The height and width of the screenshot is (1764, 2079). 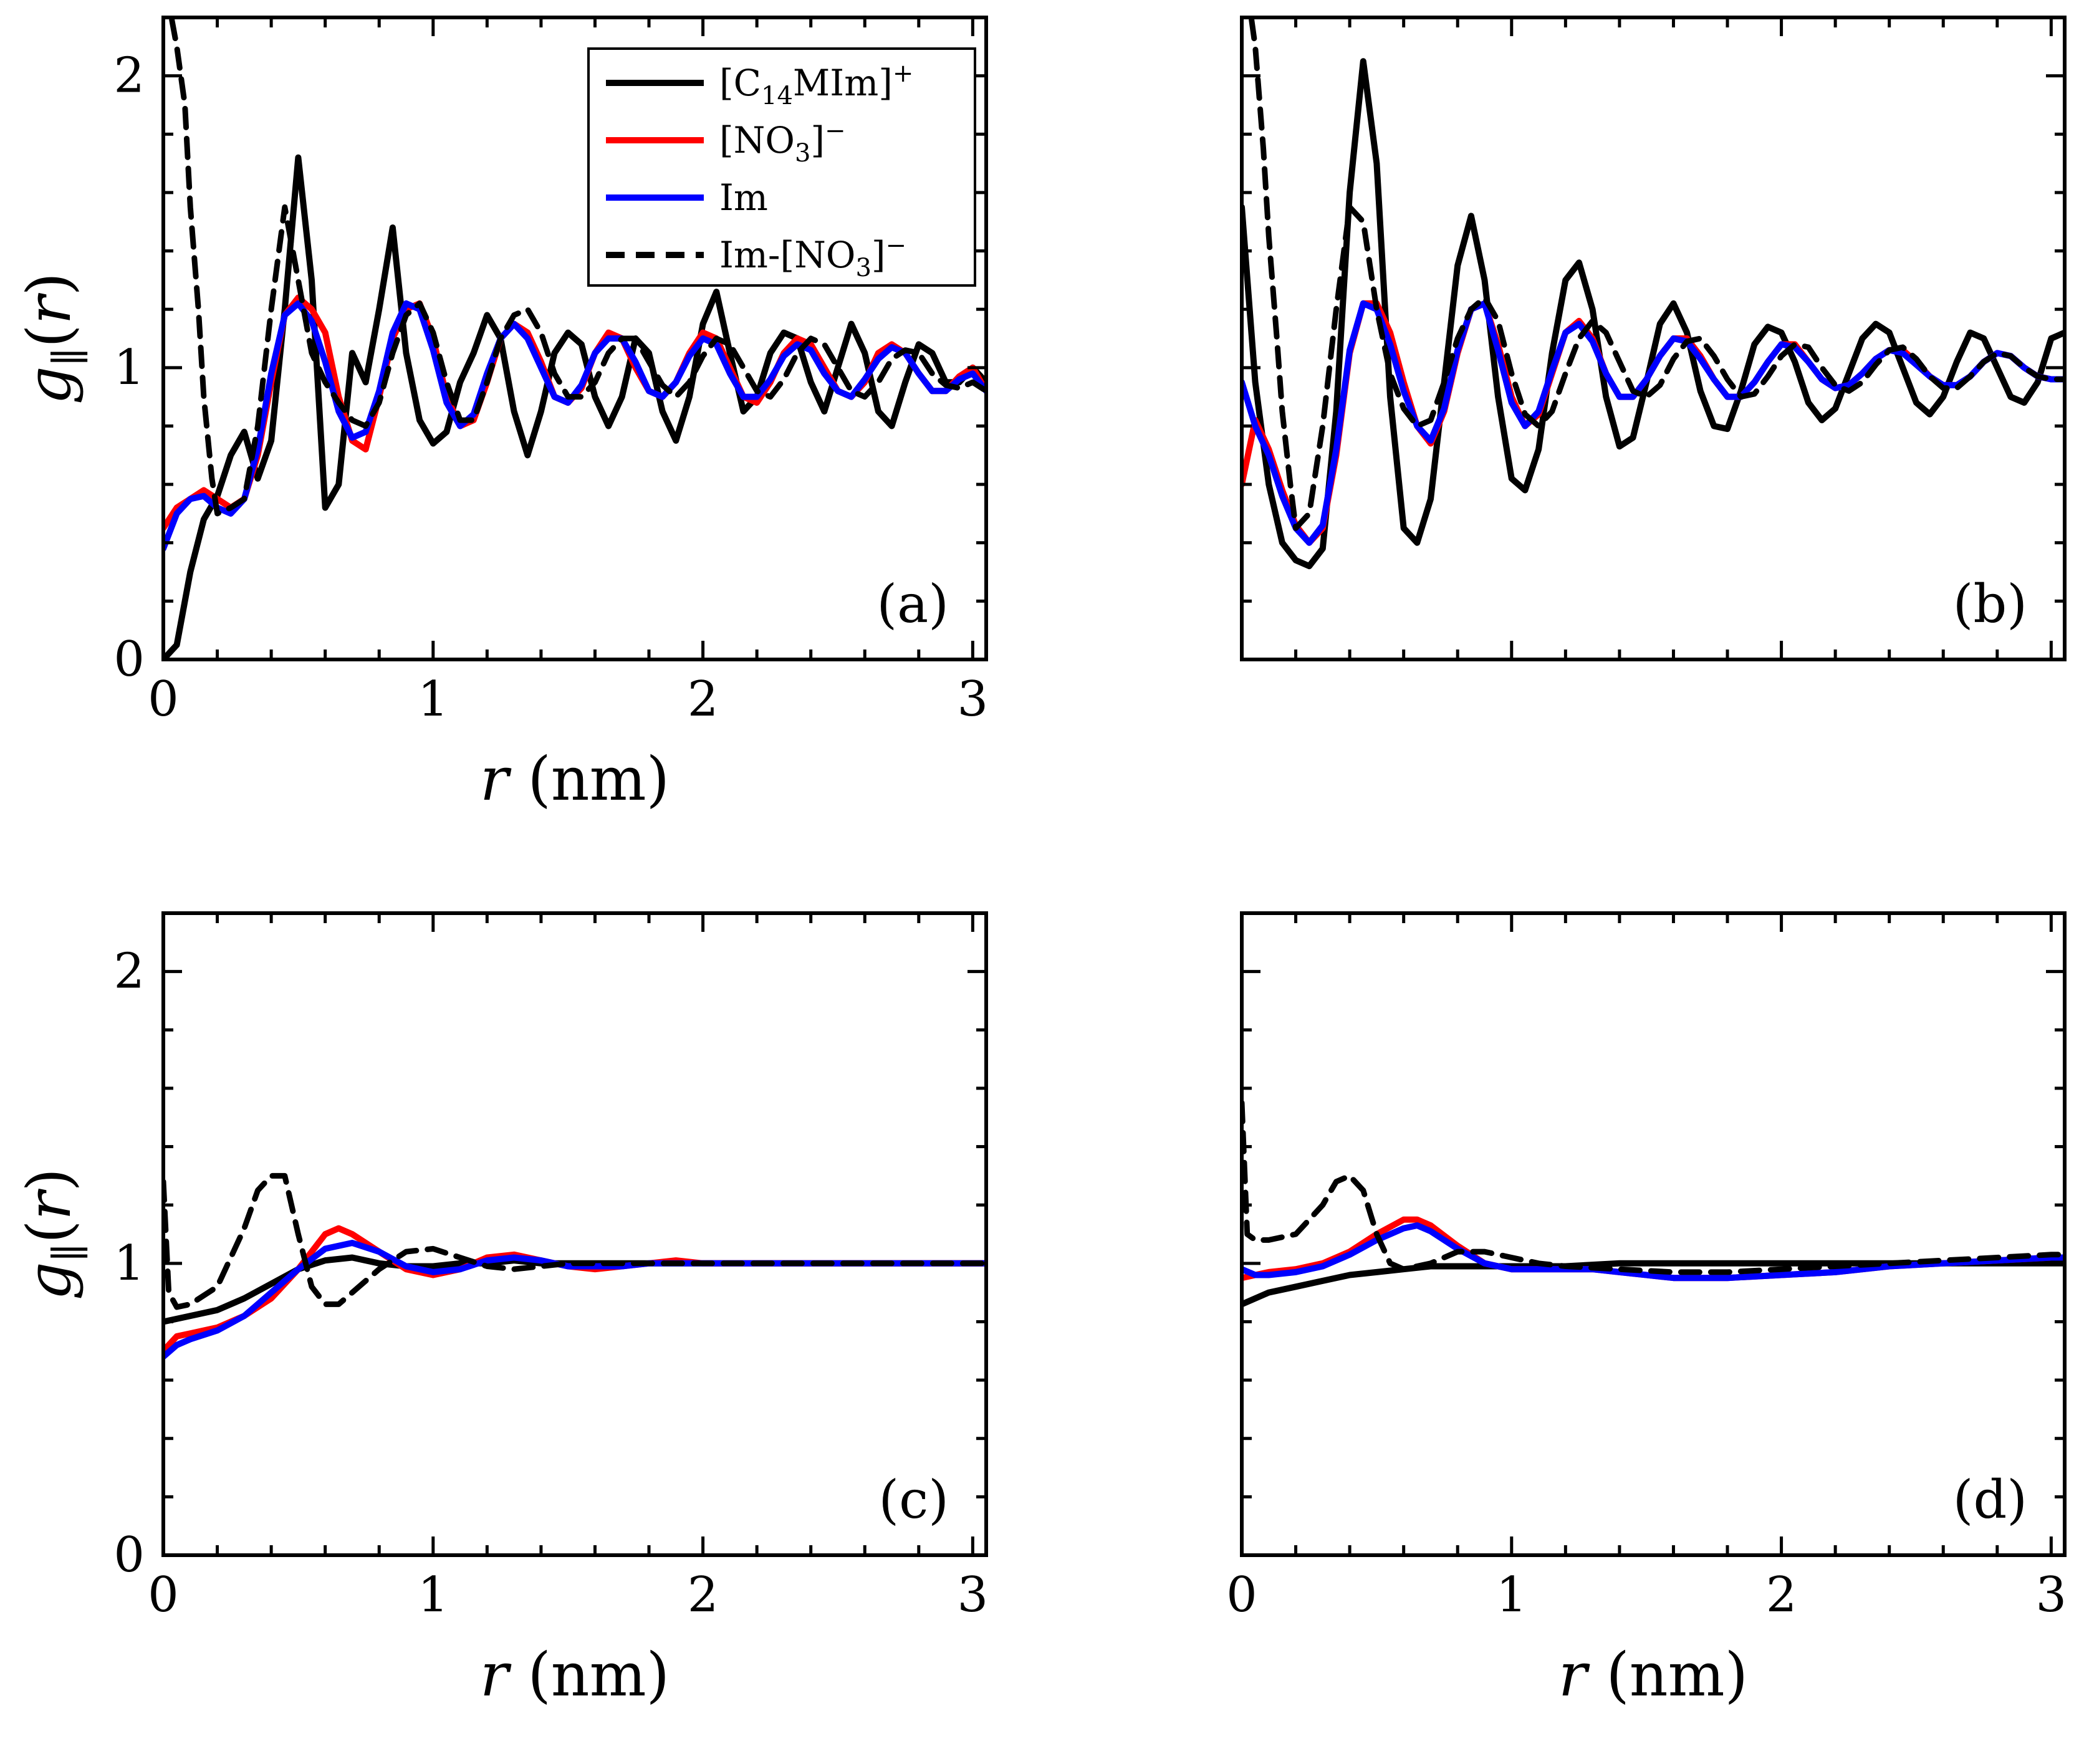 I want to click on legend-box, so click(x=782, y=167).